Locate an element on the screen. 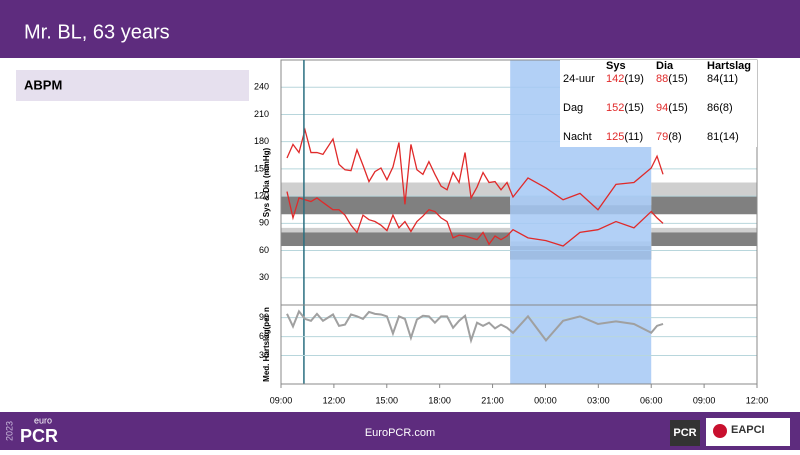 This screenshot has width=800, height=455. row-label: 24-uur is located at coordinates (579, 79).